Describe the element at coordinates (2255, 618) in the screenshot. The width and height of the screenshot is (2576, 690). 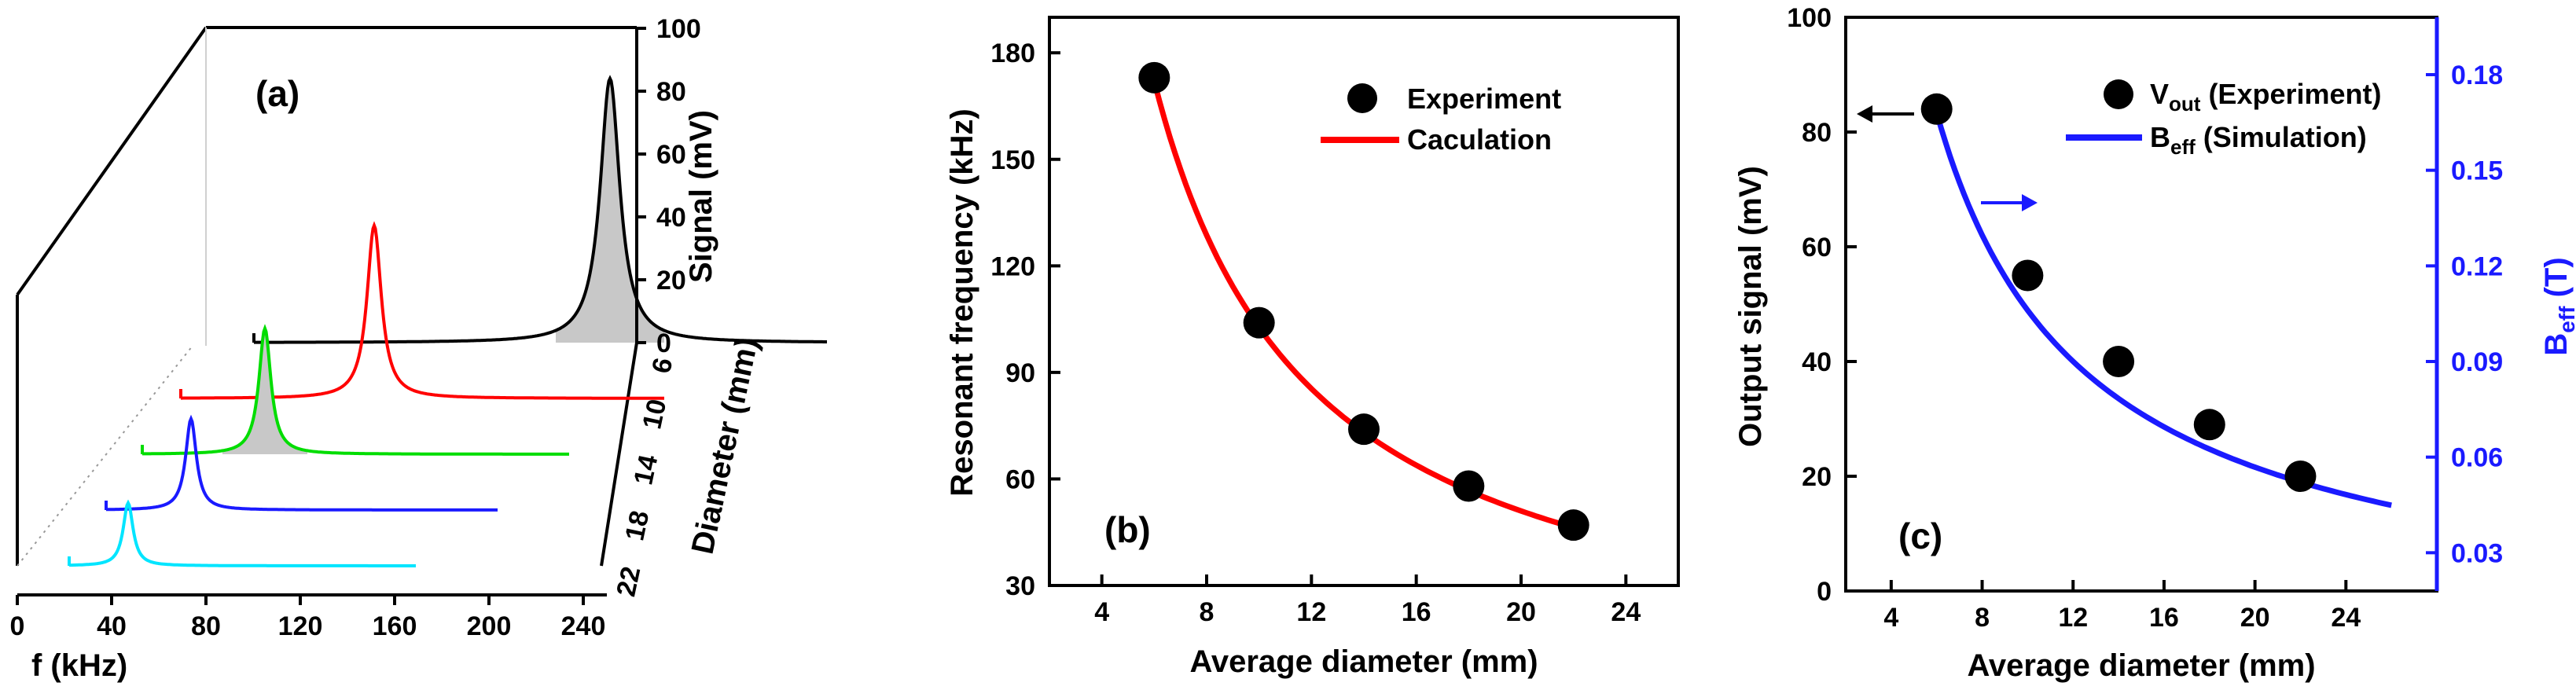
I see `x-tick-label-c: 20` at that location.